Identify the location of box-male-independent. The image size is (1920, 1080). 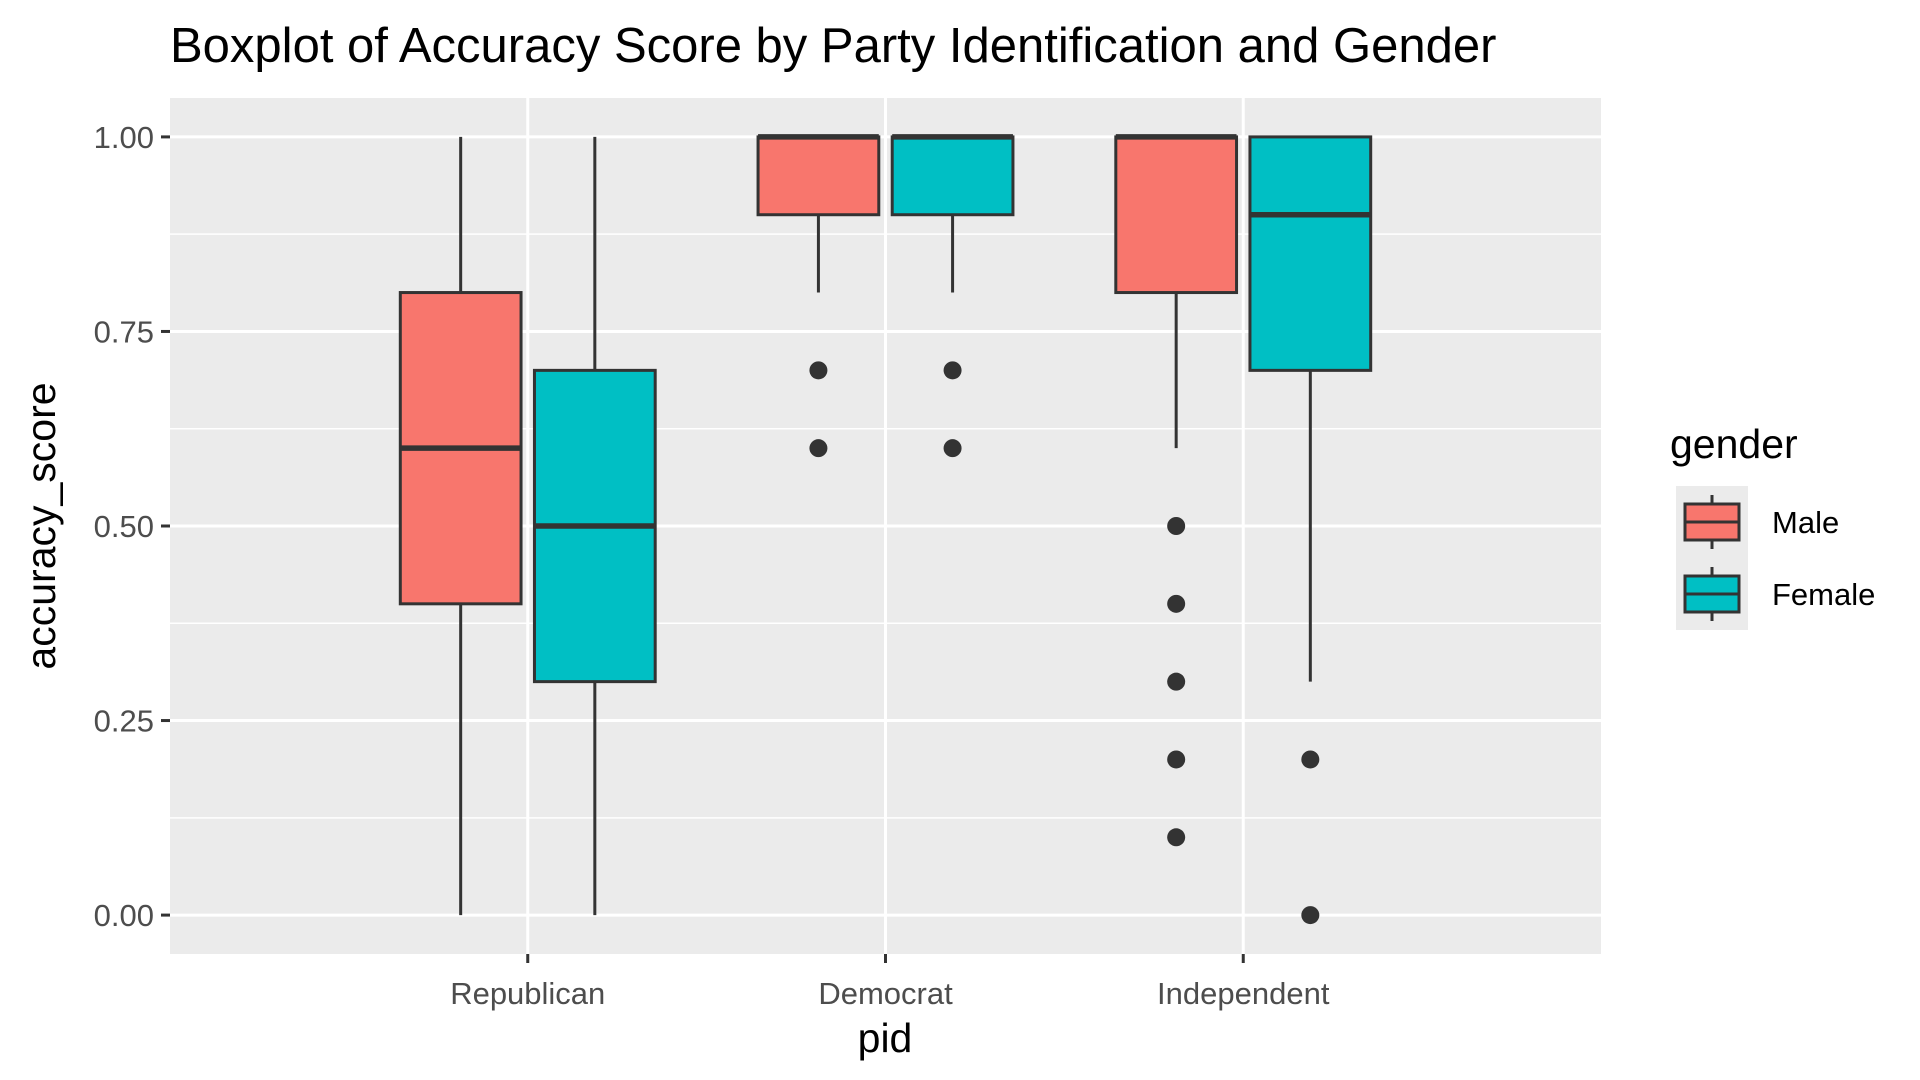
(1176, 490).